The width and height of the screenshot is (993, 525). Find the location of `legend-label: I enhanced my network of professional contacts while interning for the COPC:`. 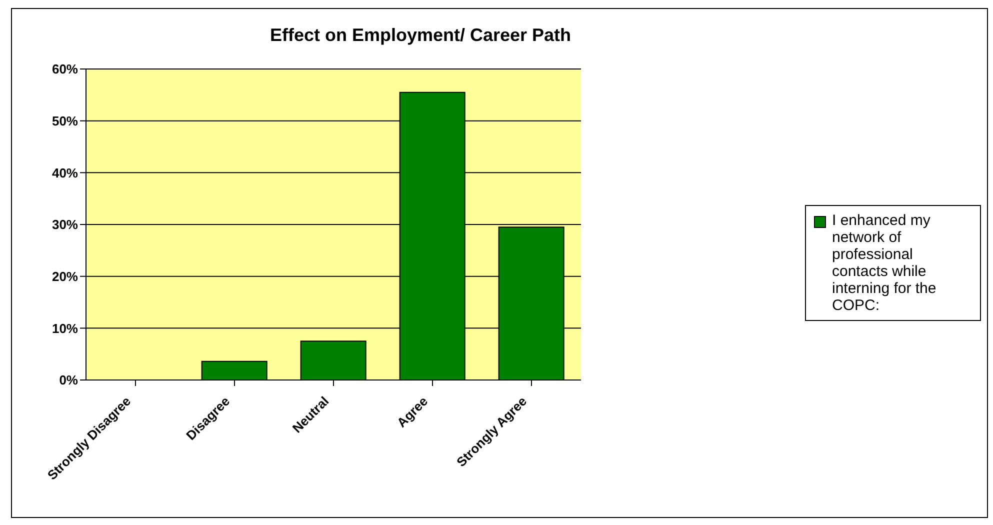

legend-label: I enhanced my network of professional contacts while interning for the COPC: is located at coordinates (885, 263).